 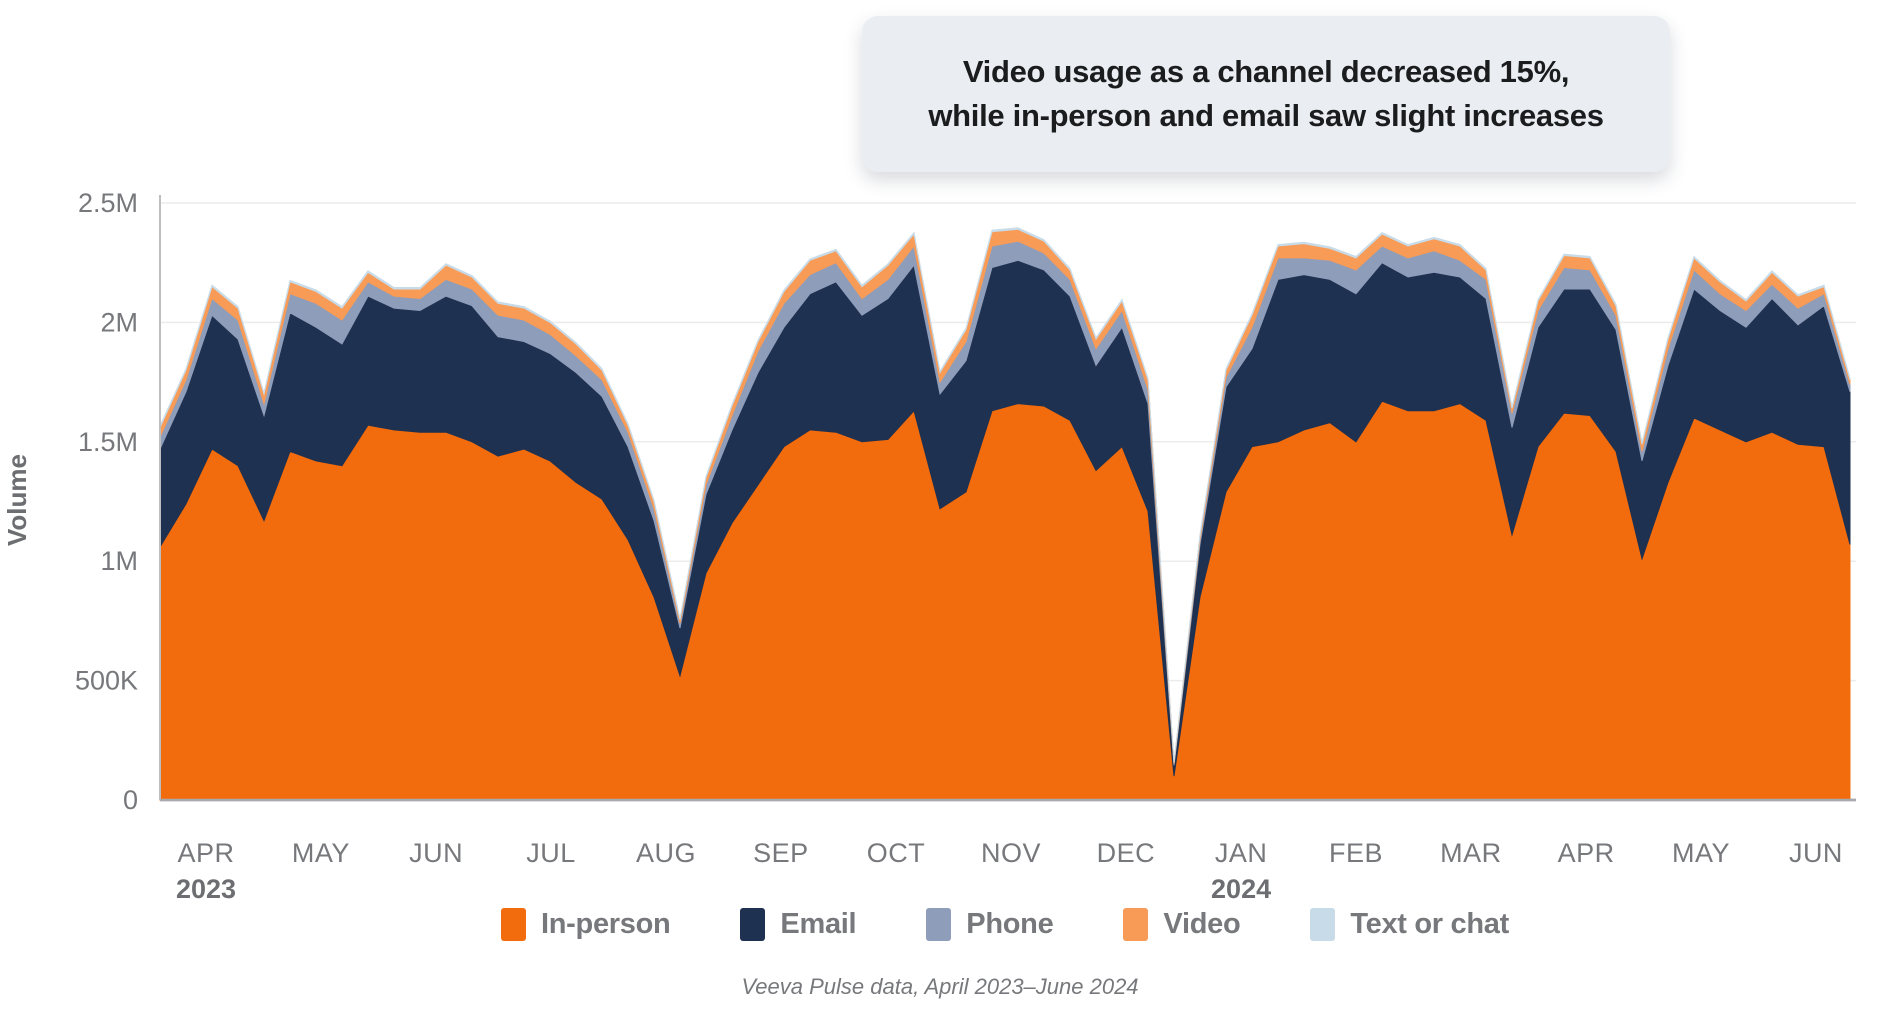 What do you see at coordinates (1011, 853) in the screenshot?
I see `x-tick-label: NOV` at bounding box center [1011, 853].